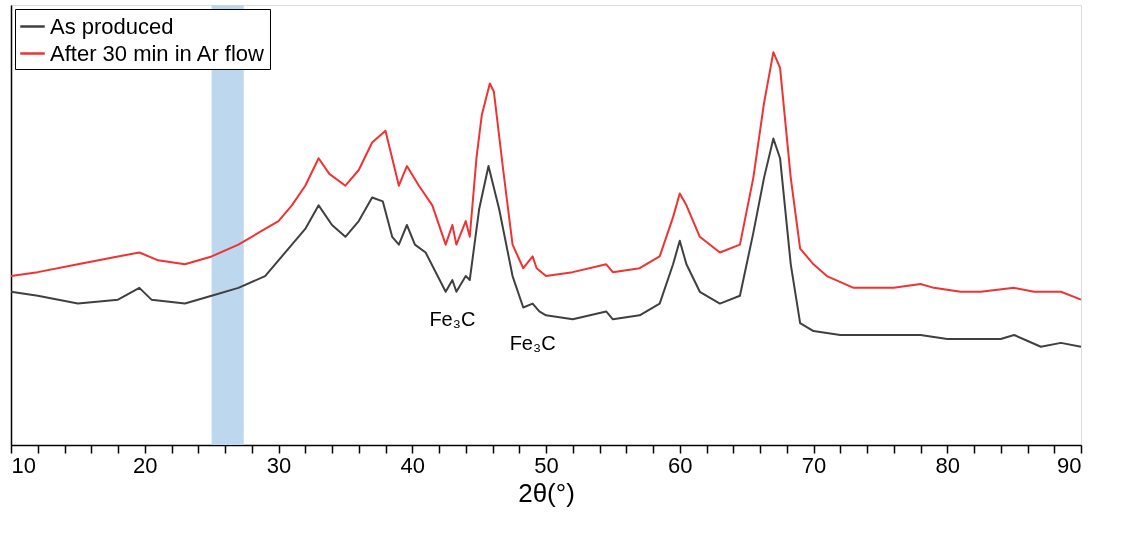 The image size is (1125, 553). What do you see at coordinates (814, 465) in the screenshot?
I see `x-tick-label: 70` at bounding box center [814, 465].